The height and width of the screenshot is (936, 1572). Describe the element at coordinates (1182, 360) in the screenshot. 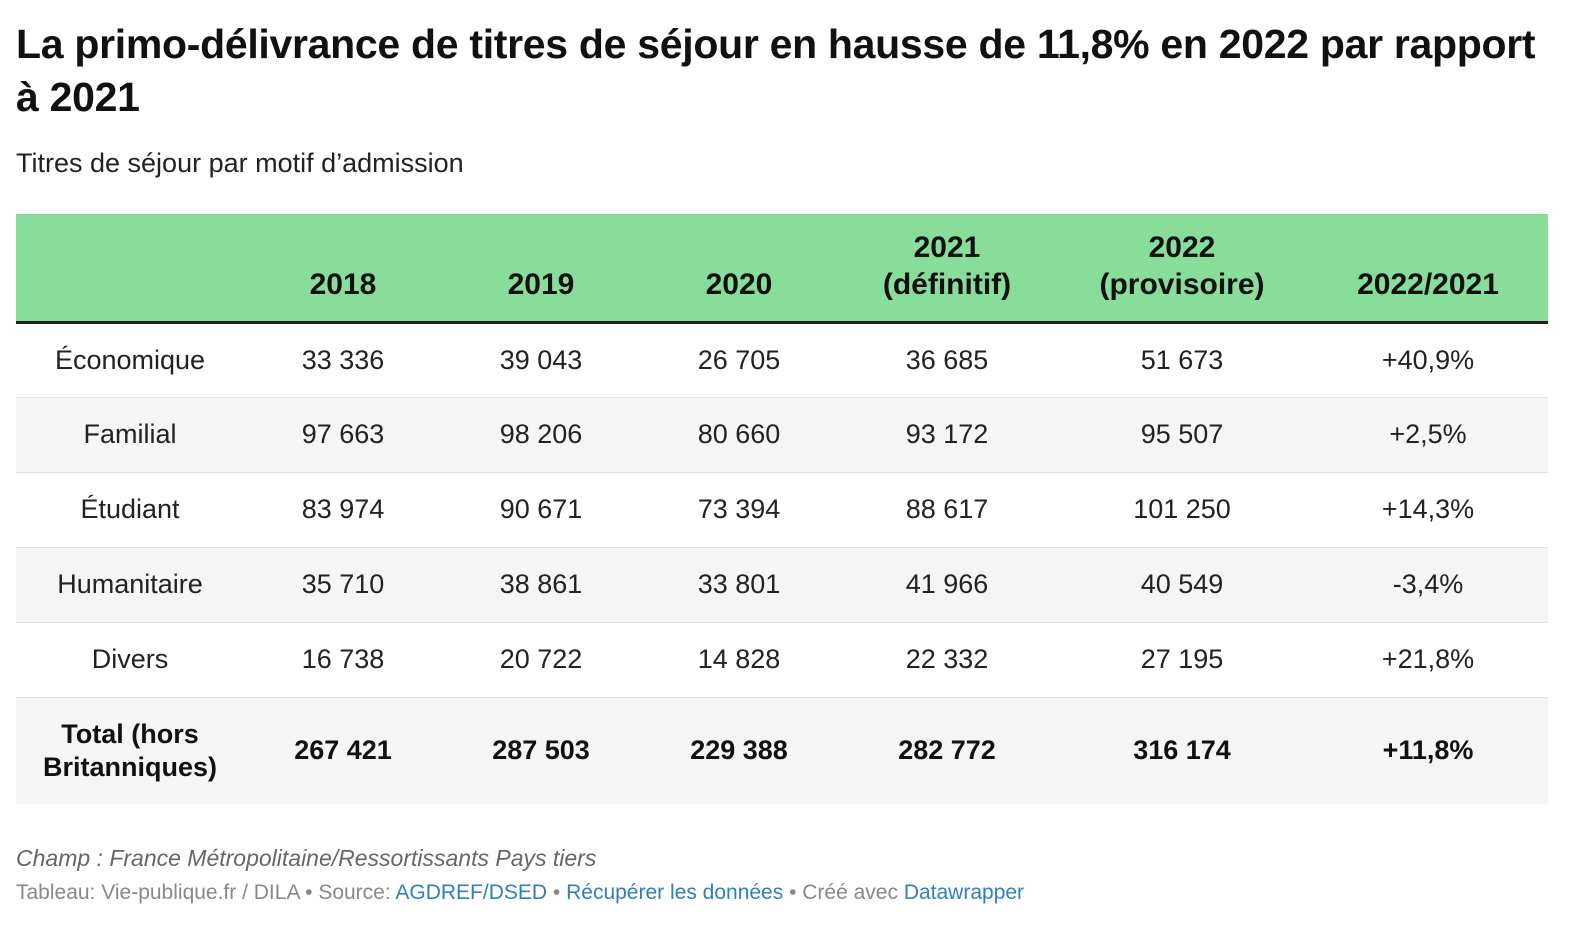

I see `cell-2022: 51 673` at that location.